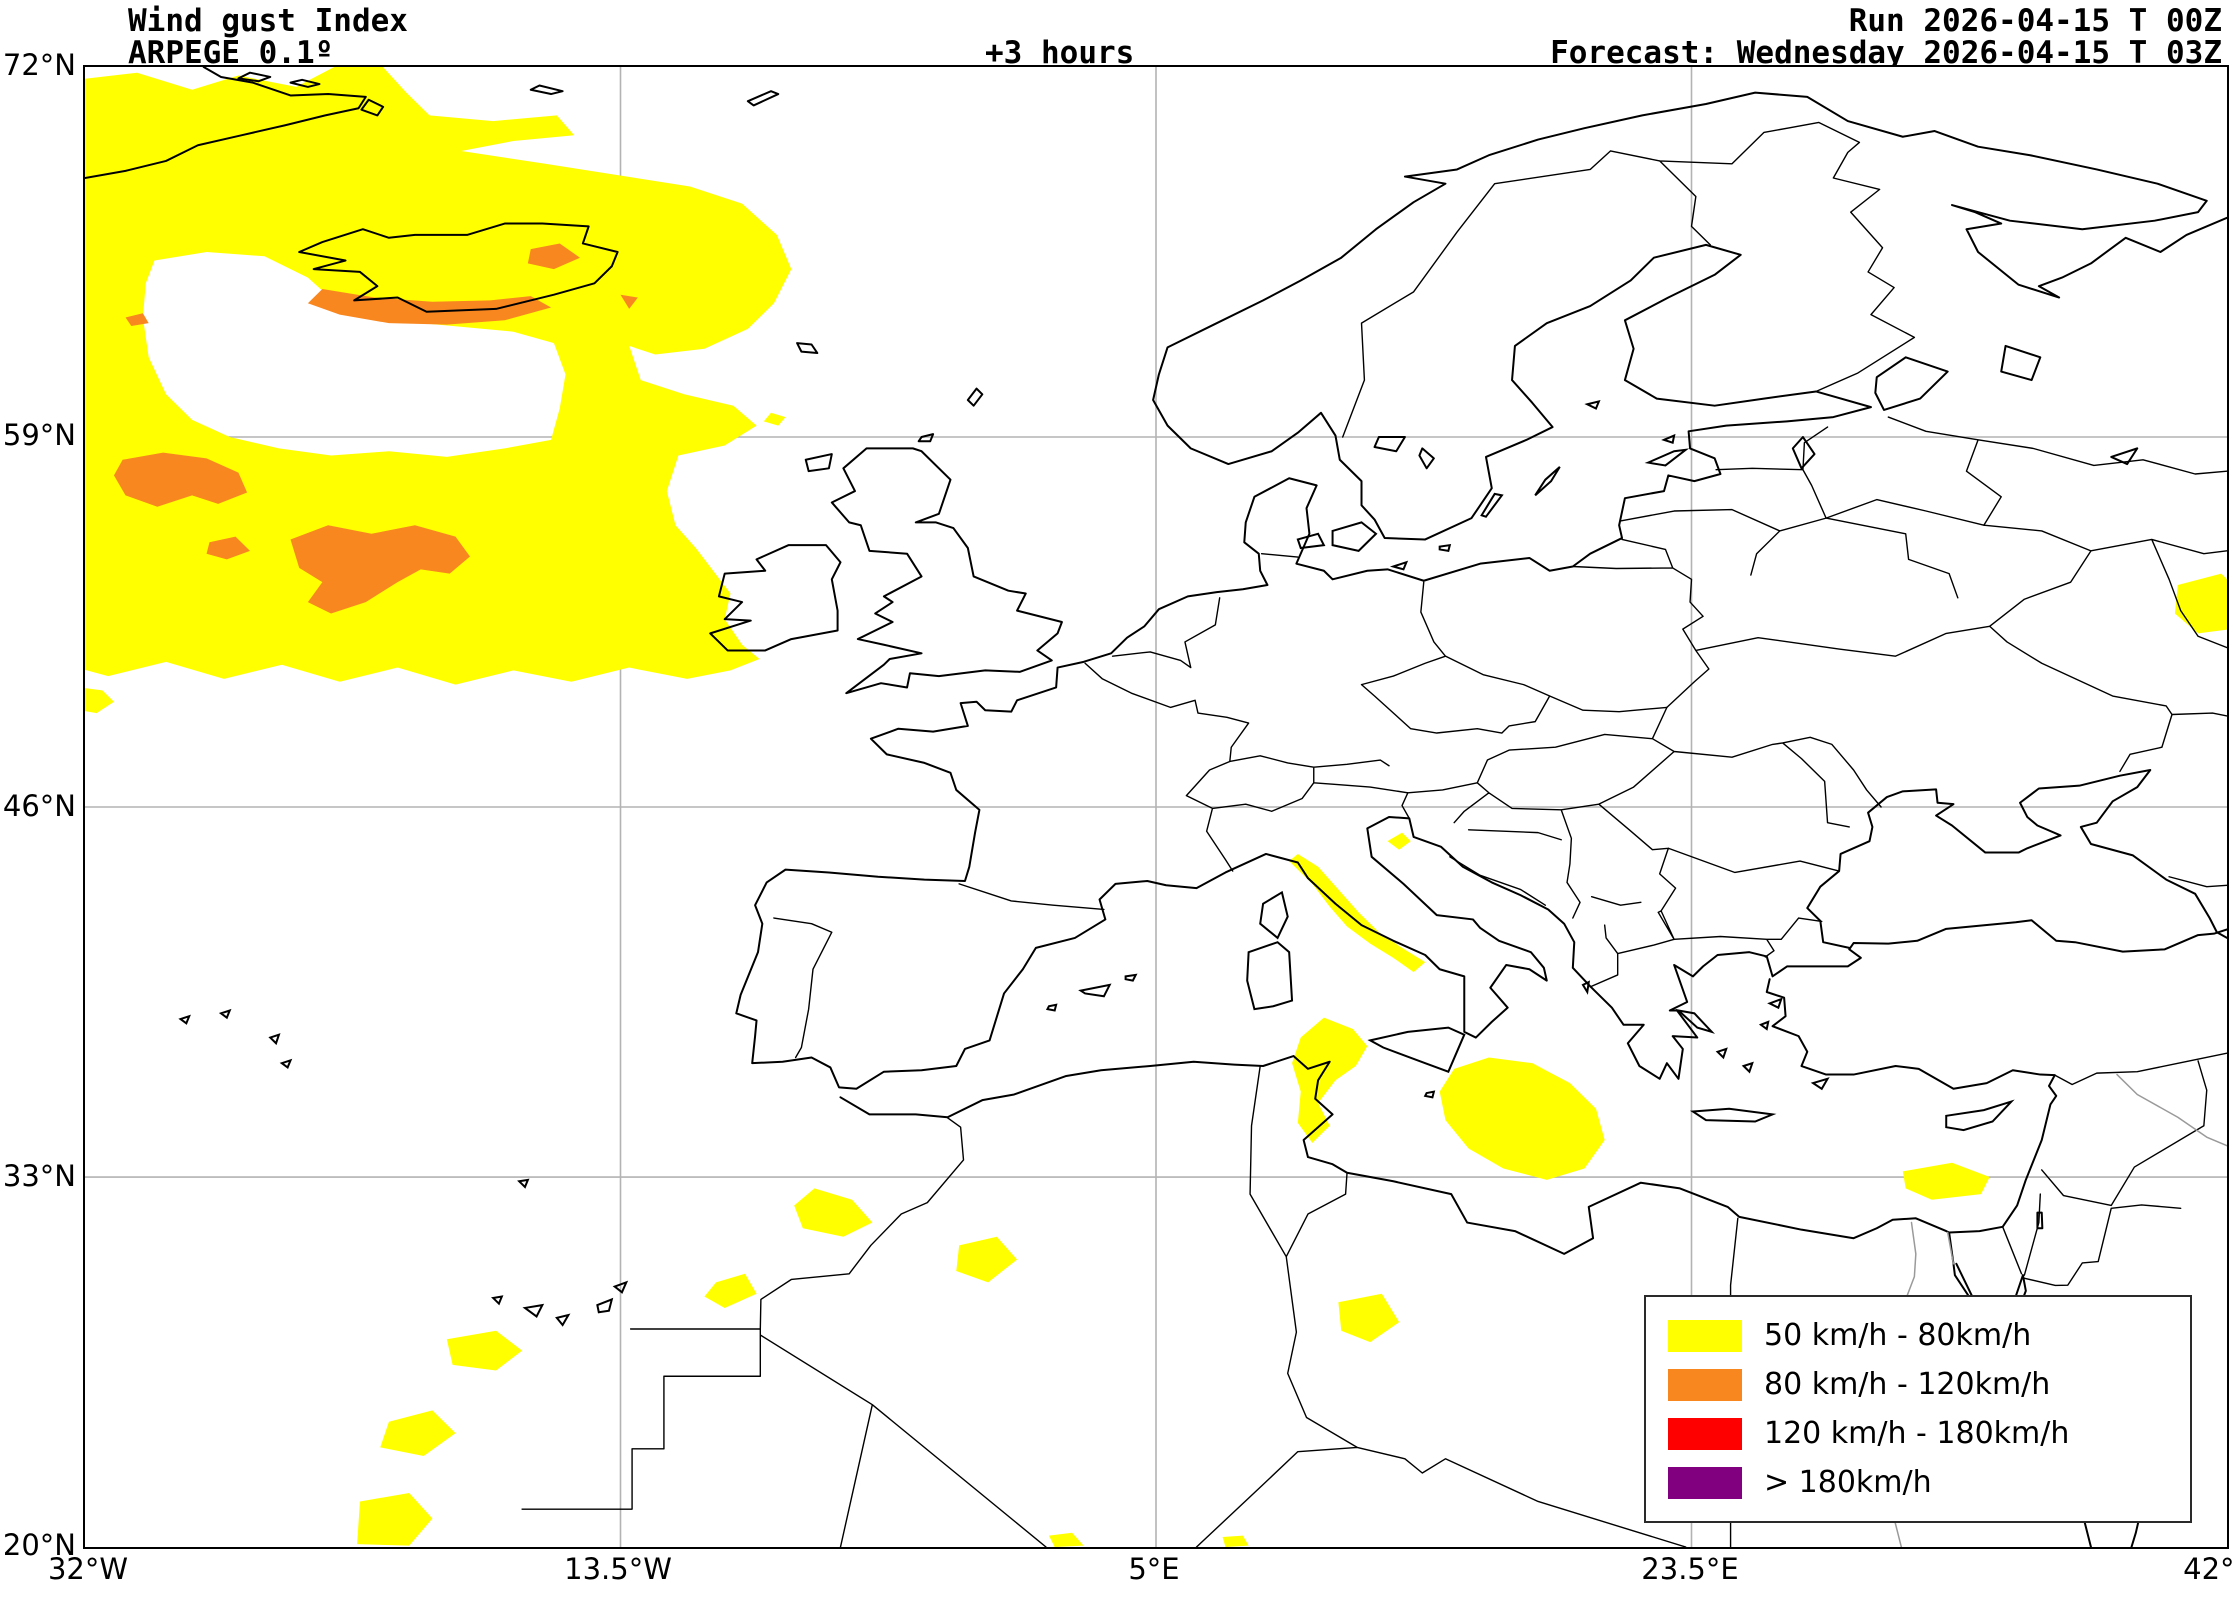  Describe the element at coordinates (1946, 1181) in the screenshot. I see `gust-region-levant` at that location.